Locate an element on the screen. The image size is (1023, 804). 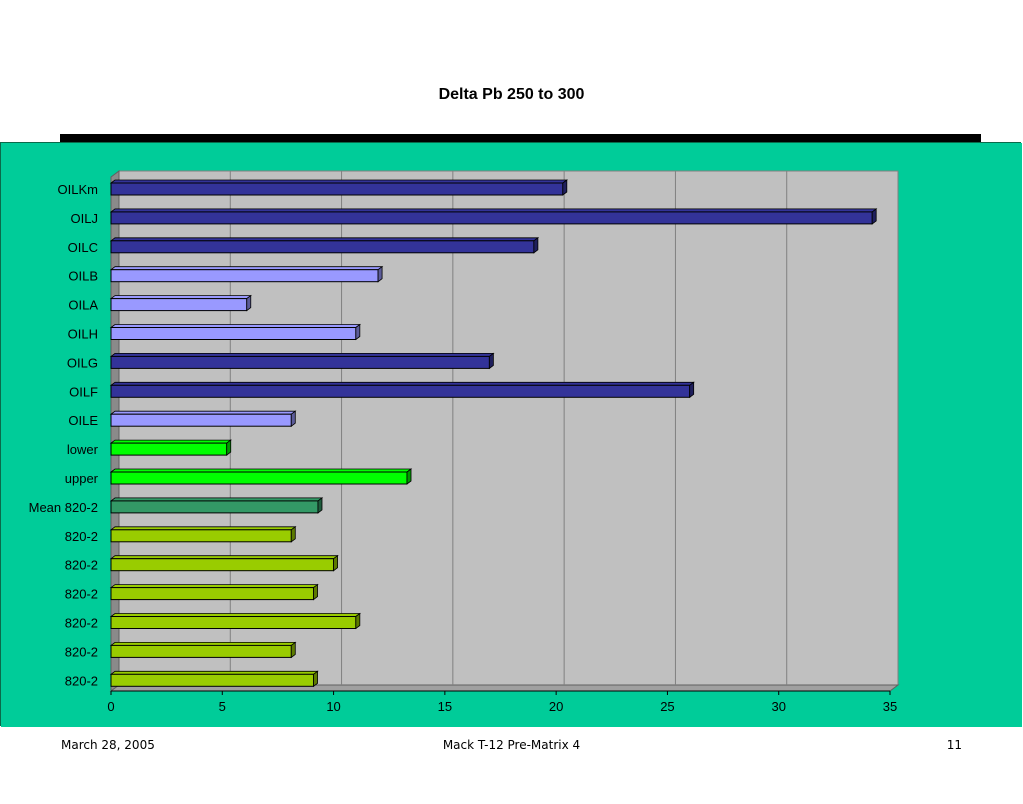
title-divider is located at coordinates (520, 138).